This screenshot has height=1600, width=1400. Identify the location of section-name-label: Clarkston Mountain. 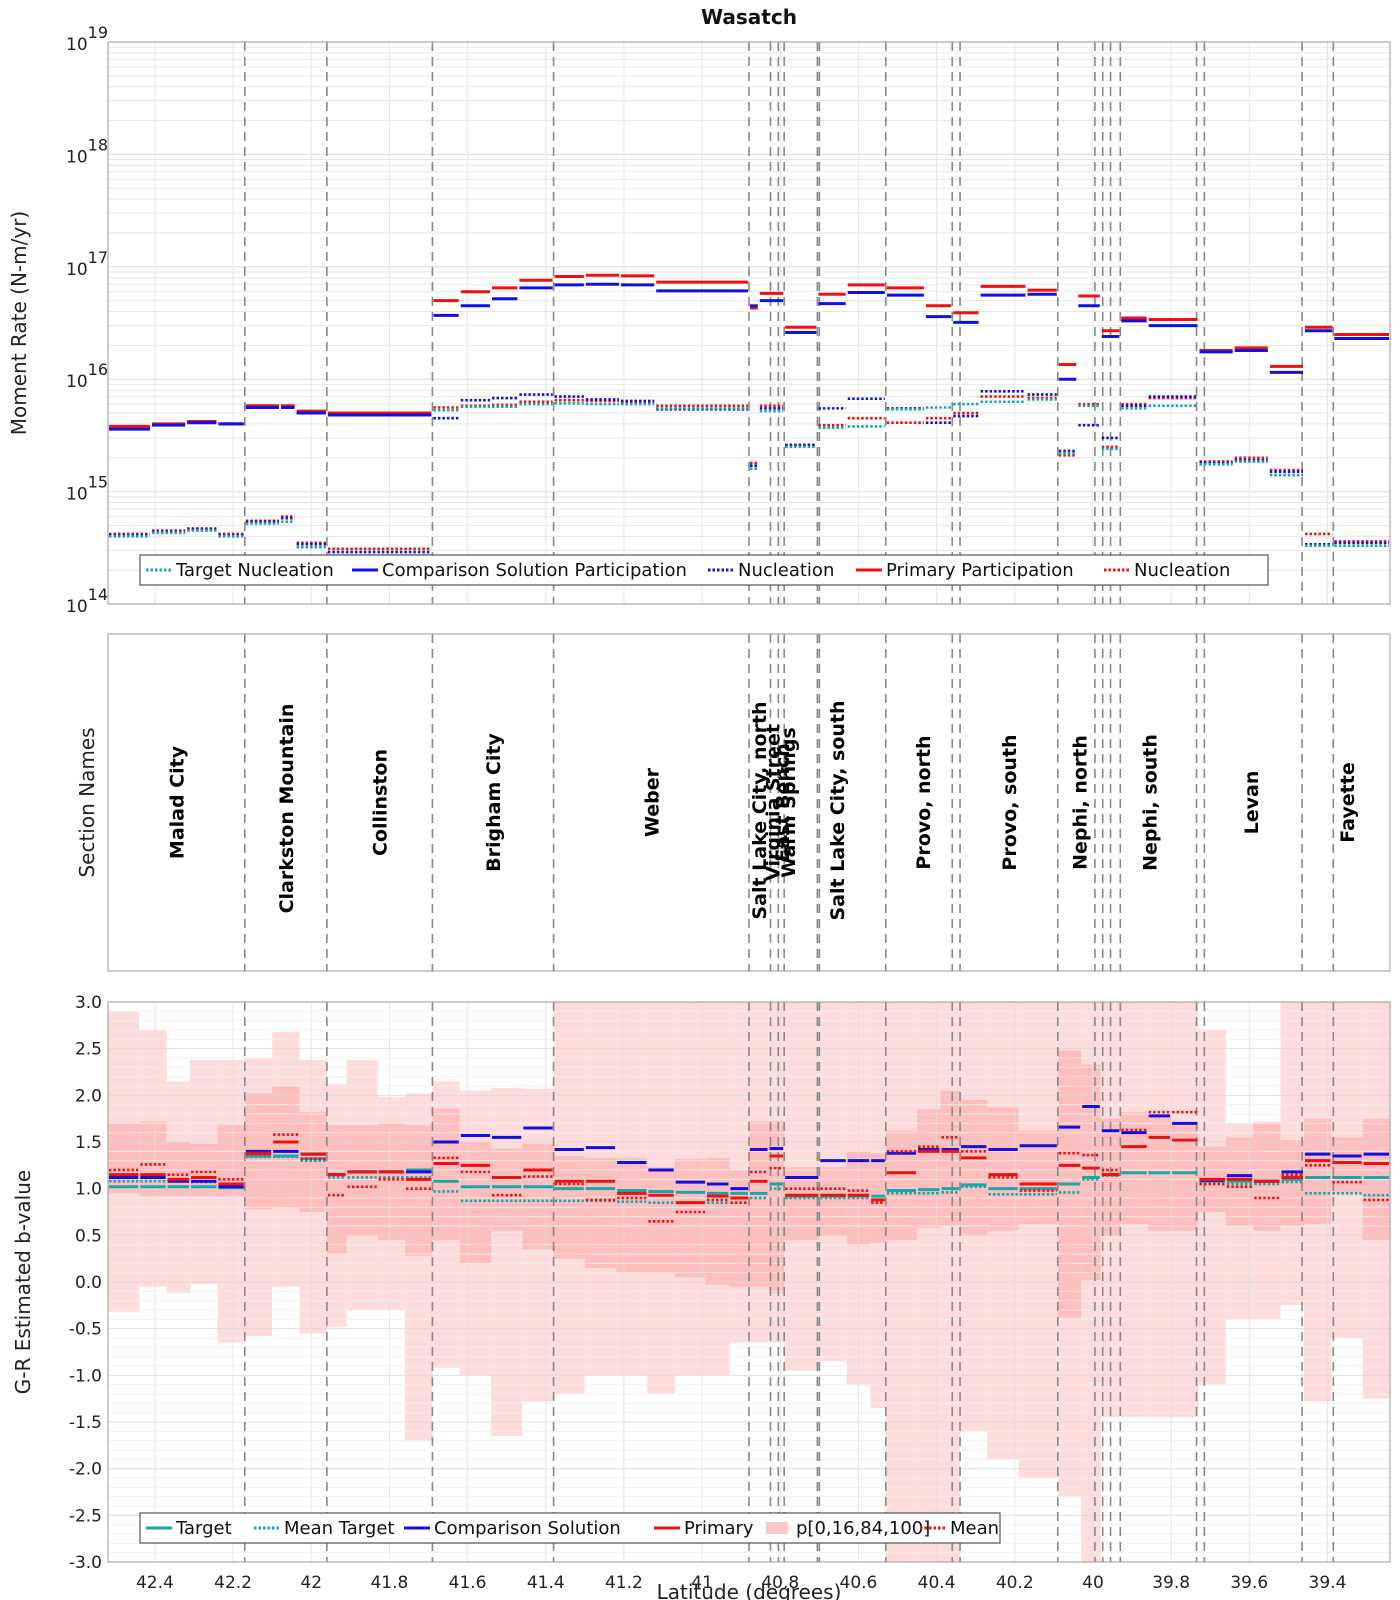
(287, 809).